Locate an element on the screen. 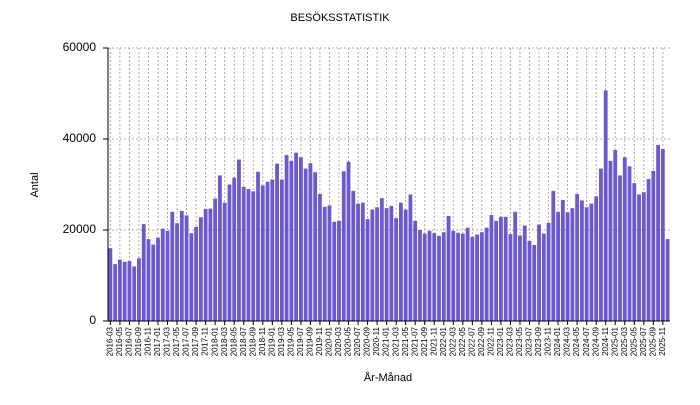  x-tick-label: 2025-03 is located at coordinates (624, 341).